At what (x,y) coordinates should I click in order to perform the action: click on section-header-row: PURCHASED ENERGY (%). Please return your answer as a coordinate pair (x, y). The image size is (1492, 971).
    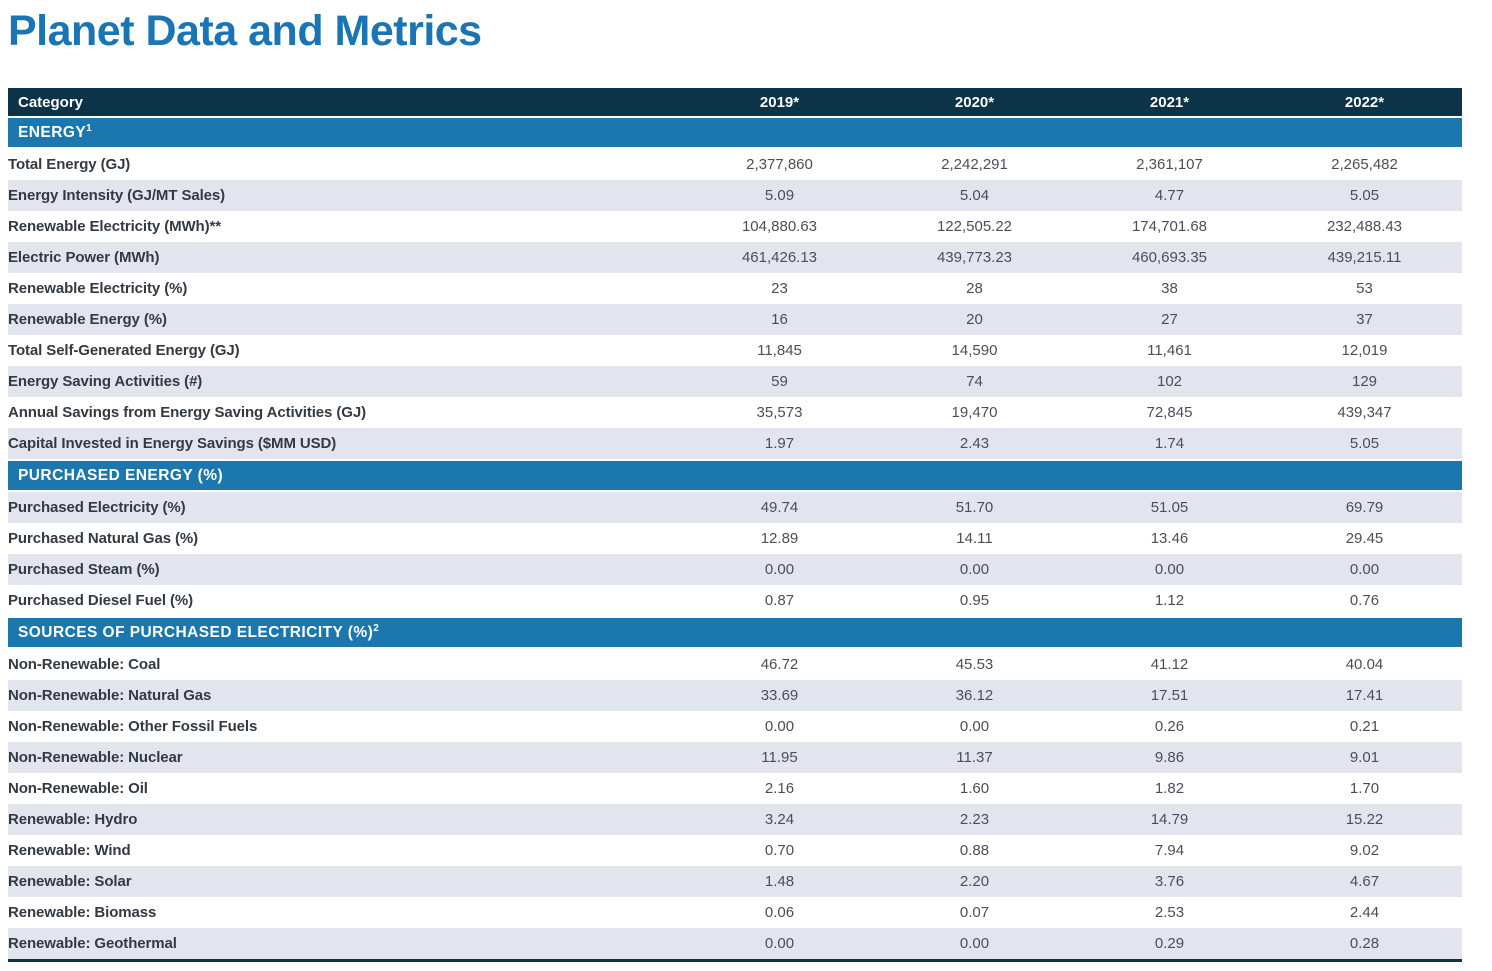
    Looking at the image, I should click on (735, 476).